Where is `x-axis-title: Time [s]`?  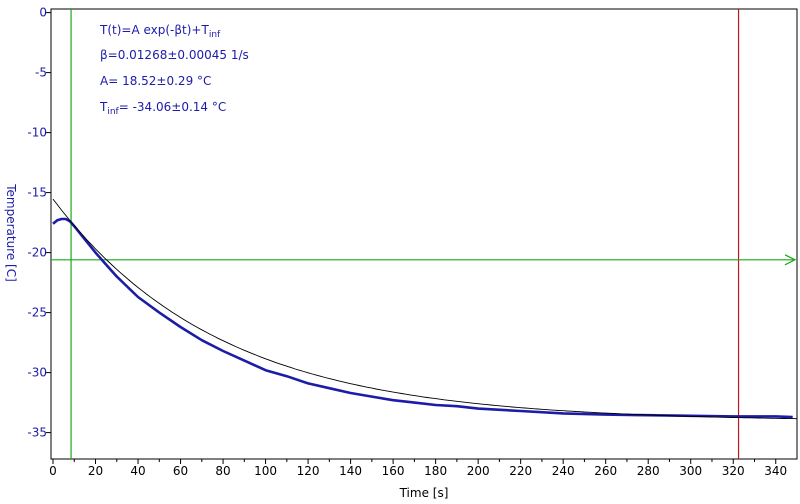 x-axis-title: Time [s] is located at coordinates (424, 493).